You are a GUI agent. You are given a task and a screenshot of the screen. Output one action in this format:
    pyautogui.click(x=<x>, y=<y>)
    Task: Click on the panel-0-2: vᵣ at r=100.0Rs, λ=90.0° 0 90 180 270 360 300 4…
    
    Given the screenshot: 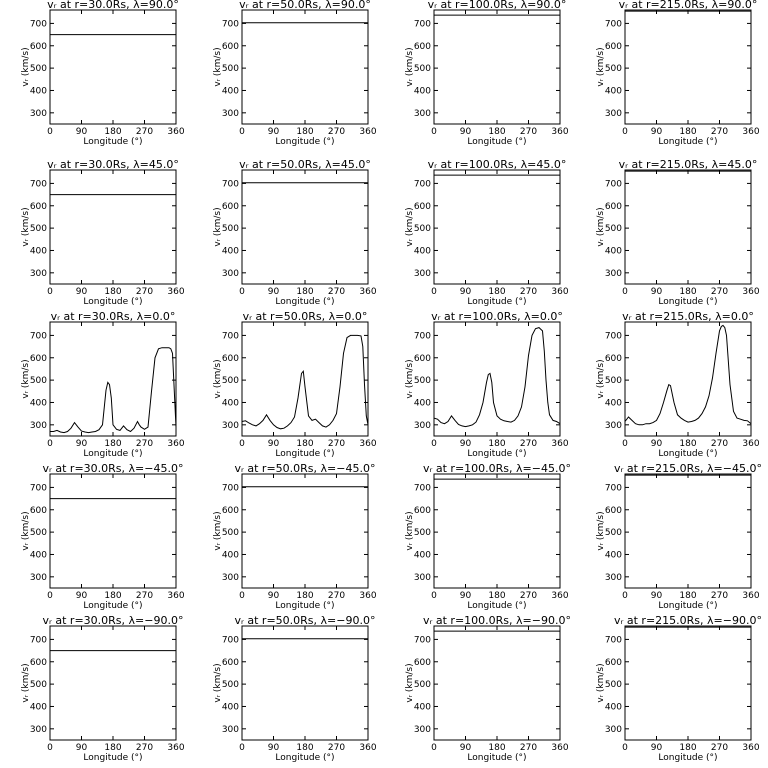 What is the action you would take?
    pyautogui.click(x=487, y=73)
    